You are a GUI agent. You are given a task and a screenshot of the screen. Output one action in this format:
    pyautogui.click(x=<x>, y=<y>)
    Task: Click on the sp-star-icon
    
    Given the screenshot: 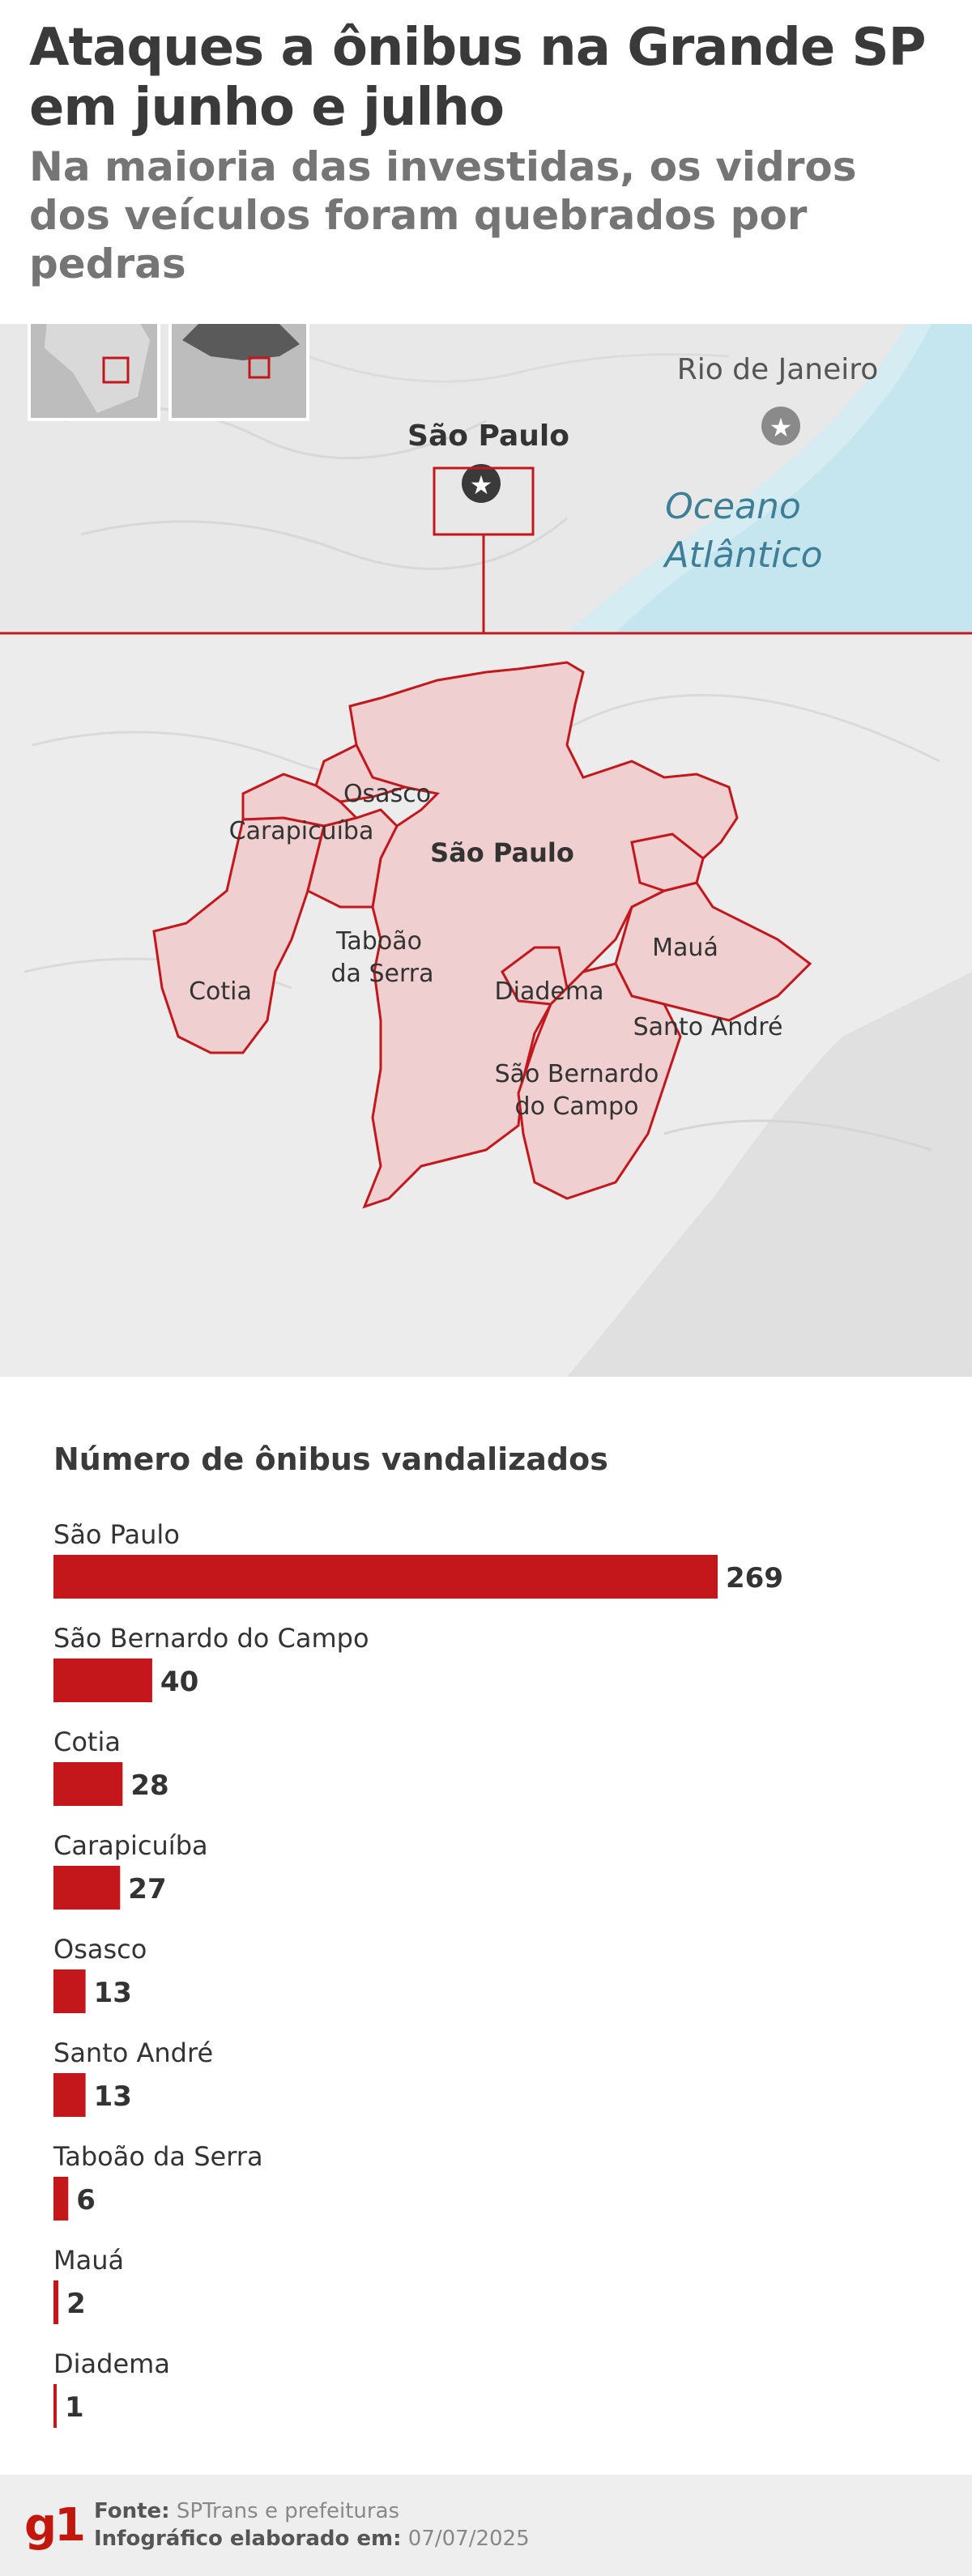 What is the action you would take?
    pyautogui.click(x=482, y=483)
    